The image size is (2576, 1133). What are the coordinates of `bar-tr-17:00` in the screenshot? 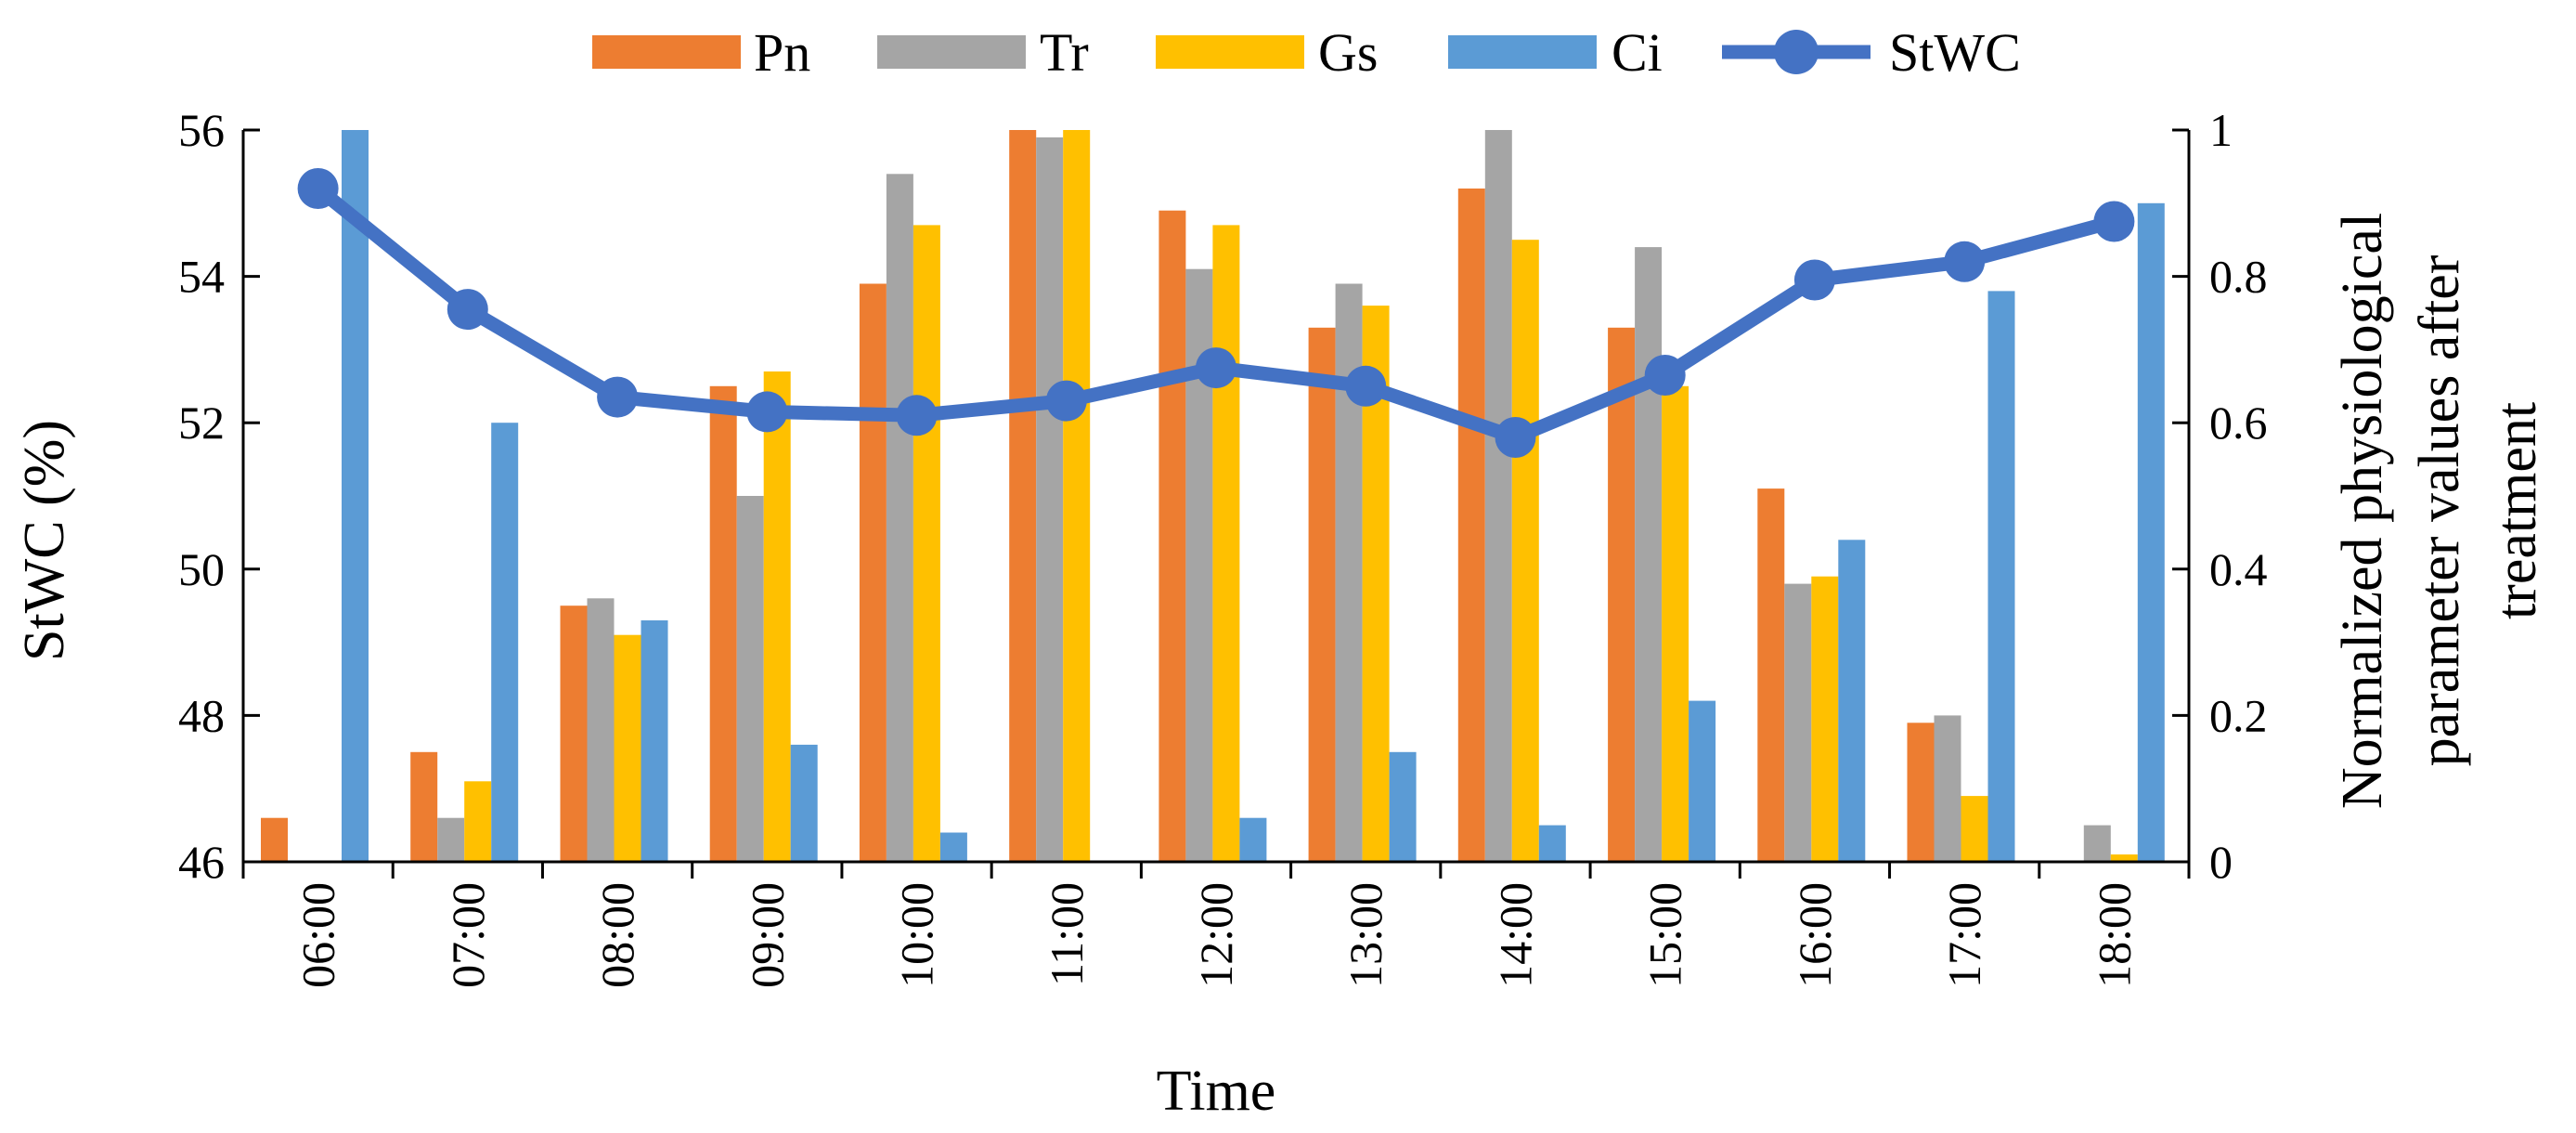 It's located at (1947, 789).